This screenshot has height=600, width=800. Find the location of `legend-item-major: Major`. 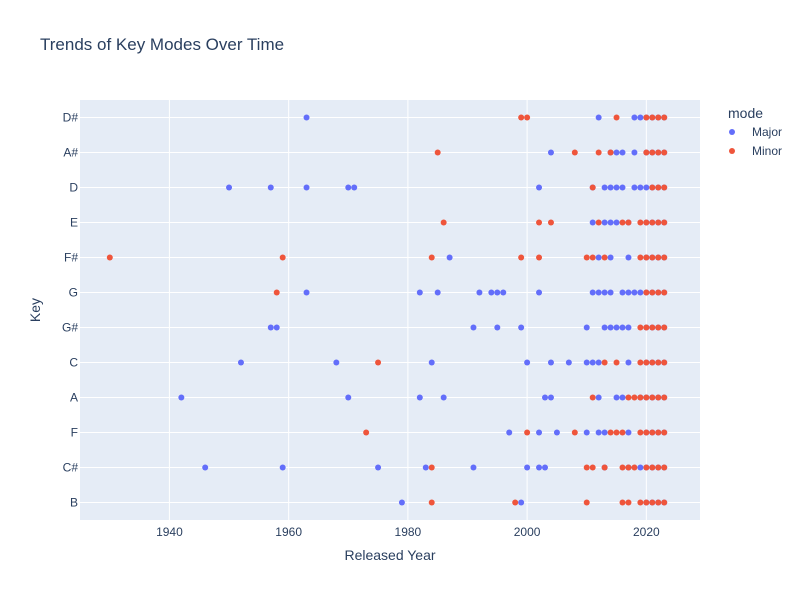

legend-item-major: Major is located at coordinates (755, 132).